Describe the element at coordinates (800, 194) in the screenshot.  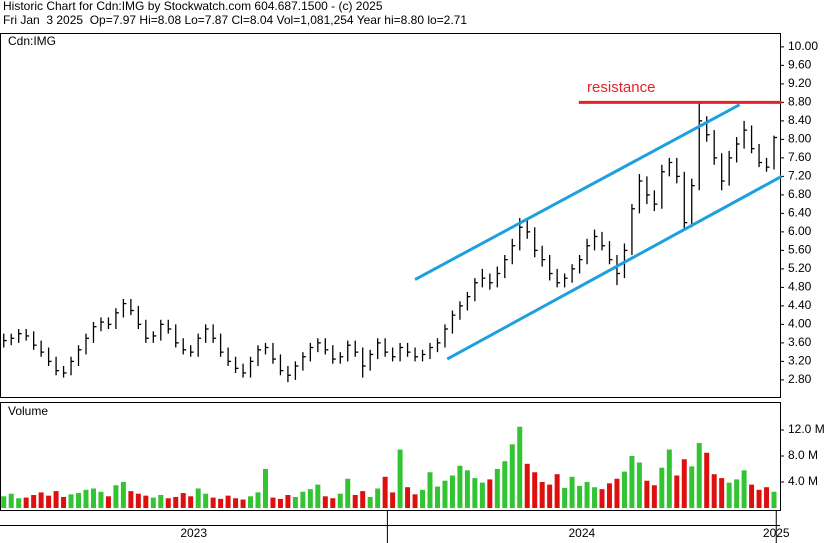
I see `y-tick-label: 6.80` at that location.